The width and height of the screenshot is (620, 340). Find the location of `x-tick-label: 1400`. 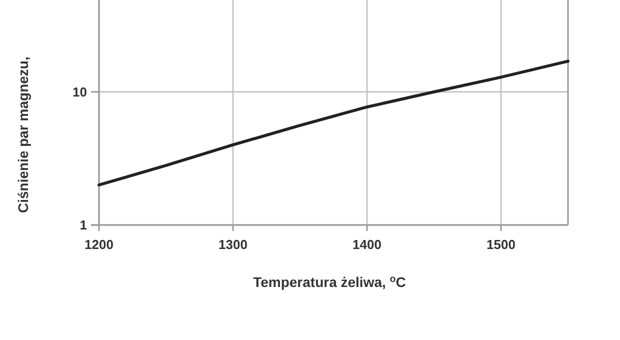

x-tick-label: 1400 is located at coordinates (367, 244).